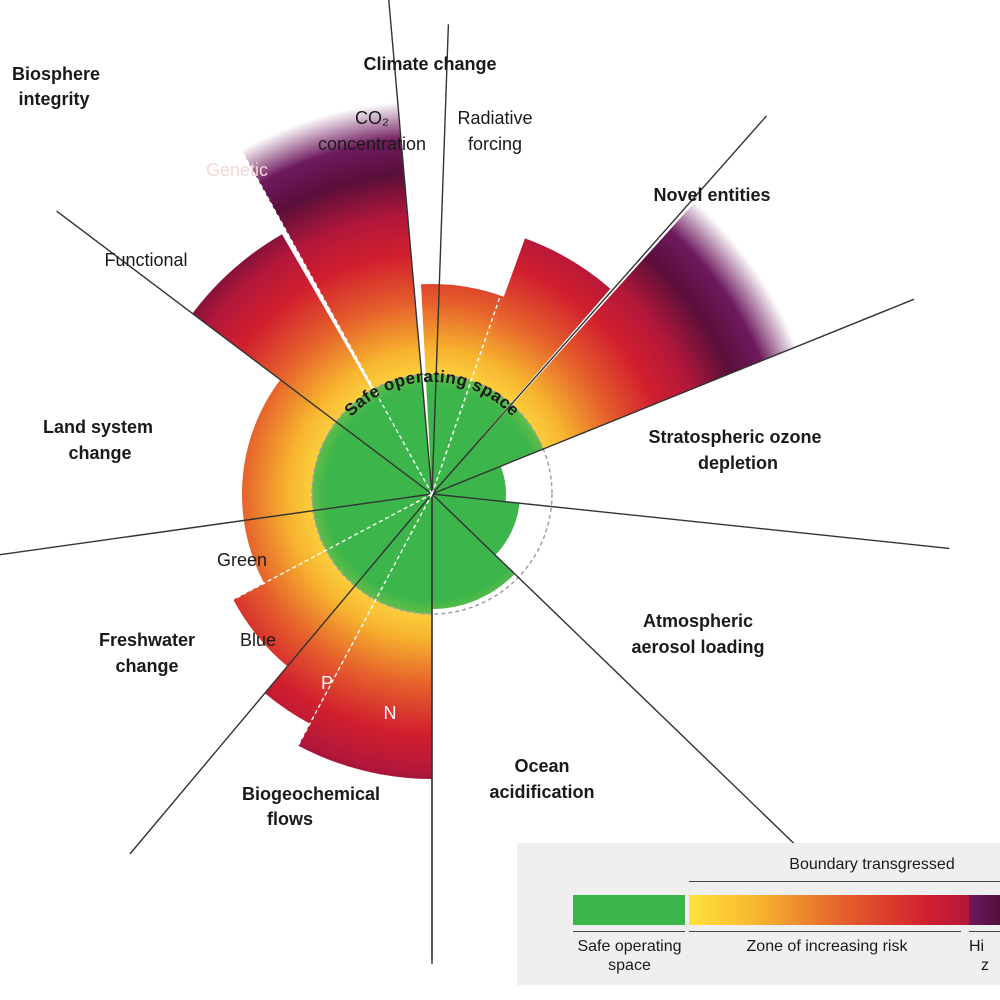 This screenshot has height=1000, width=1000. I want to click on radiative-forcing-label-1: Radiative, so click(494, 118).